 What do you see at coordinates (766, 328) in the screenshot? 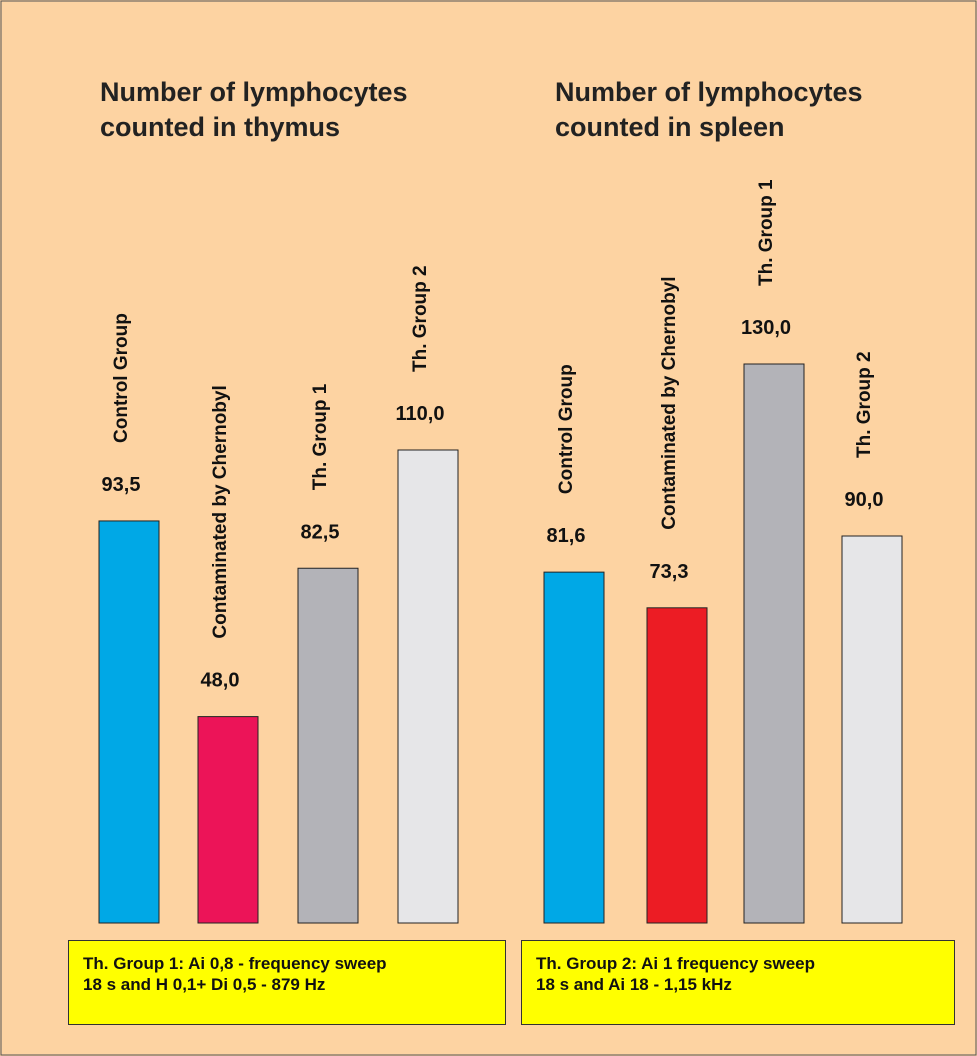
I see `value-label: 130,0` at bounding box center [766, 328].